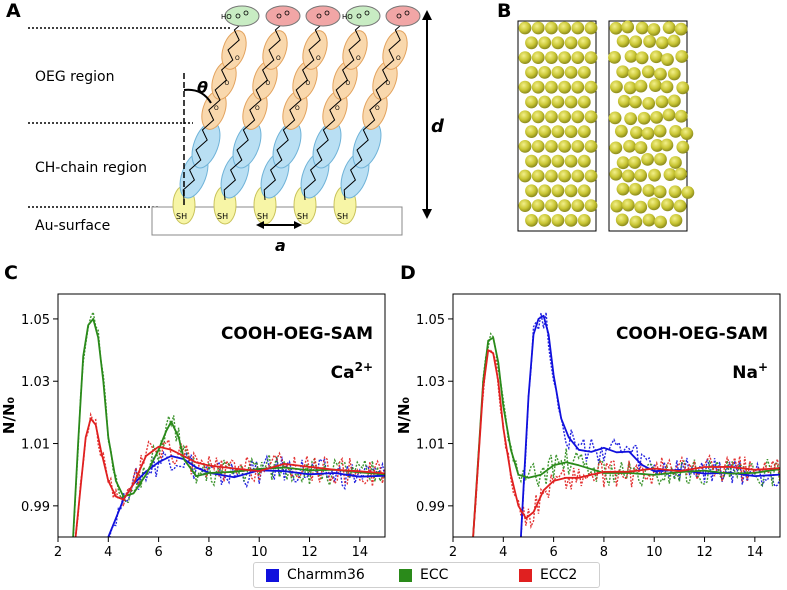 This screenshot has height=590, width=787. I want to click on x-tick-label: 4, so click(108, 552).